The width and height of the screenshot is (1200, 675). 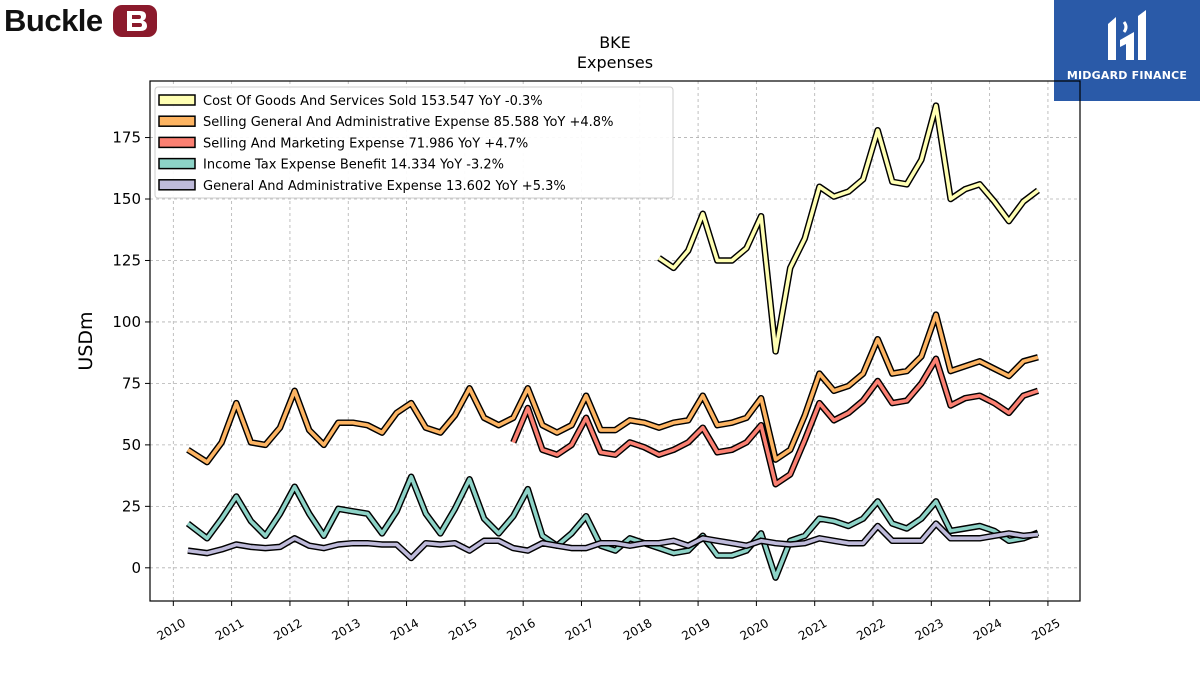 I want to click on series-line-ga, so click(x=613, y=540).